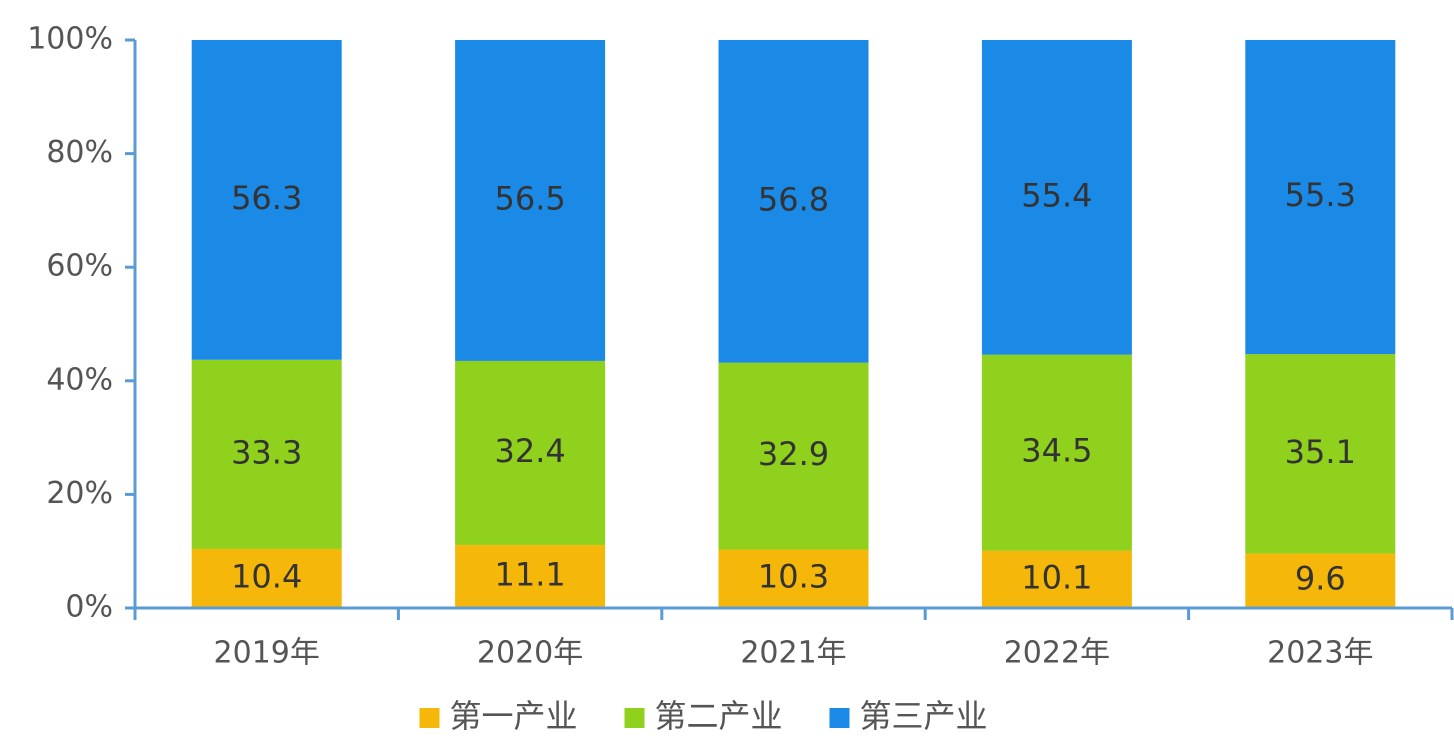 The height and width of the screenshot is (748, 1454). I want to click on y-tick-label: 100%, so click(70, 39).